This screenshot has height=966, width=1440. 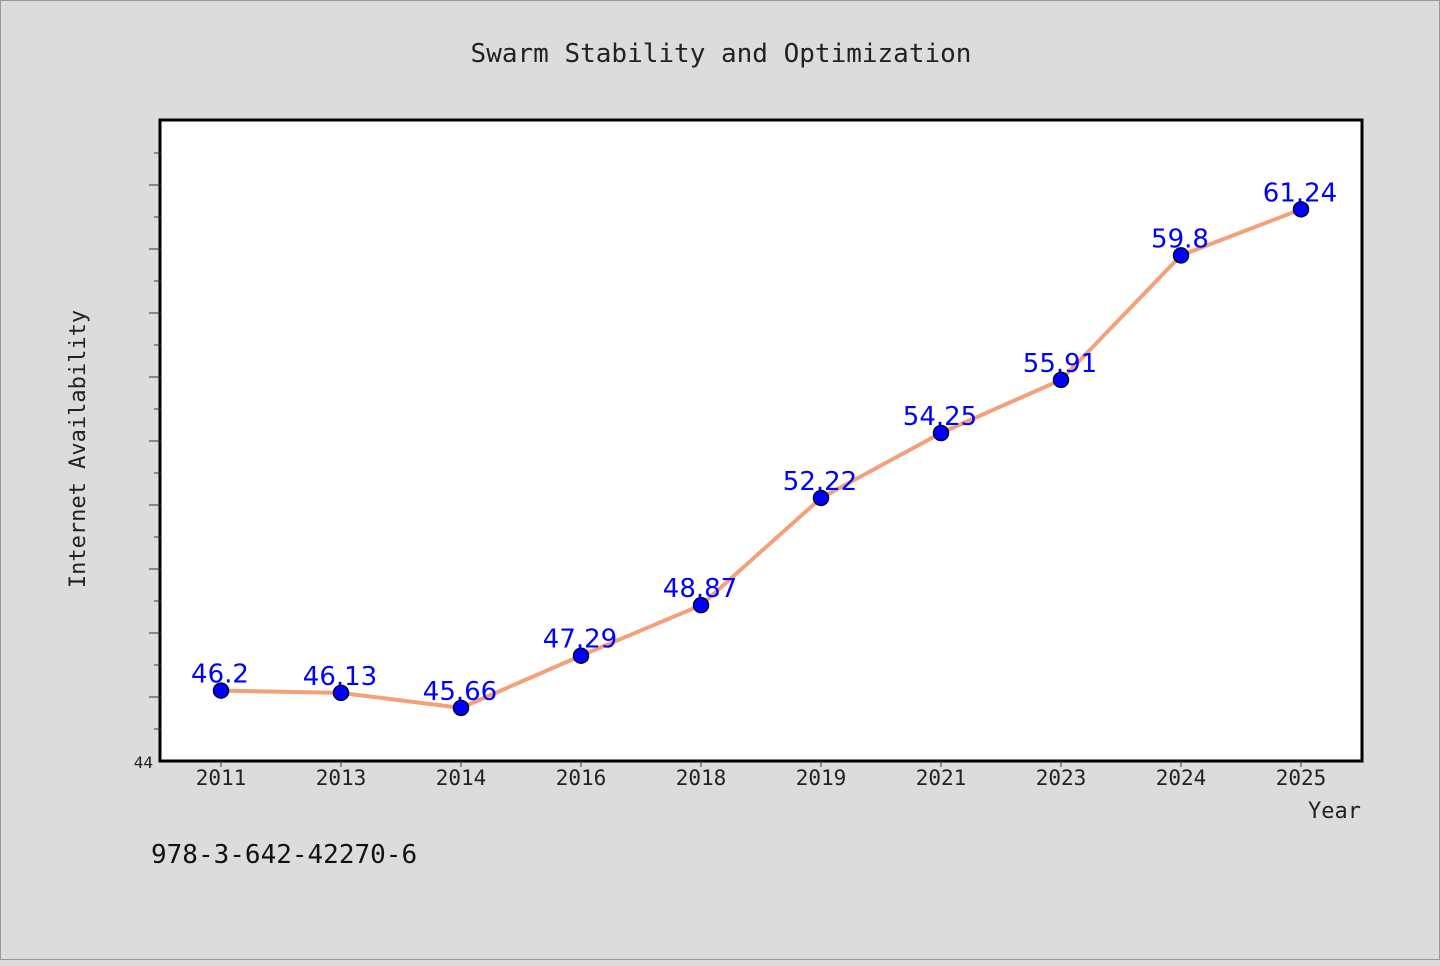 I want to click on data-label-2024: 59.8, so click(x=1180, y=239).